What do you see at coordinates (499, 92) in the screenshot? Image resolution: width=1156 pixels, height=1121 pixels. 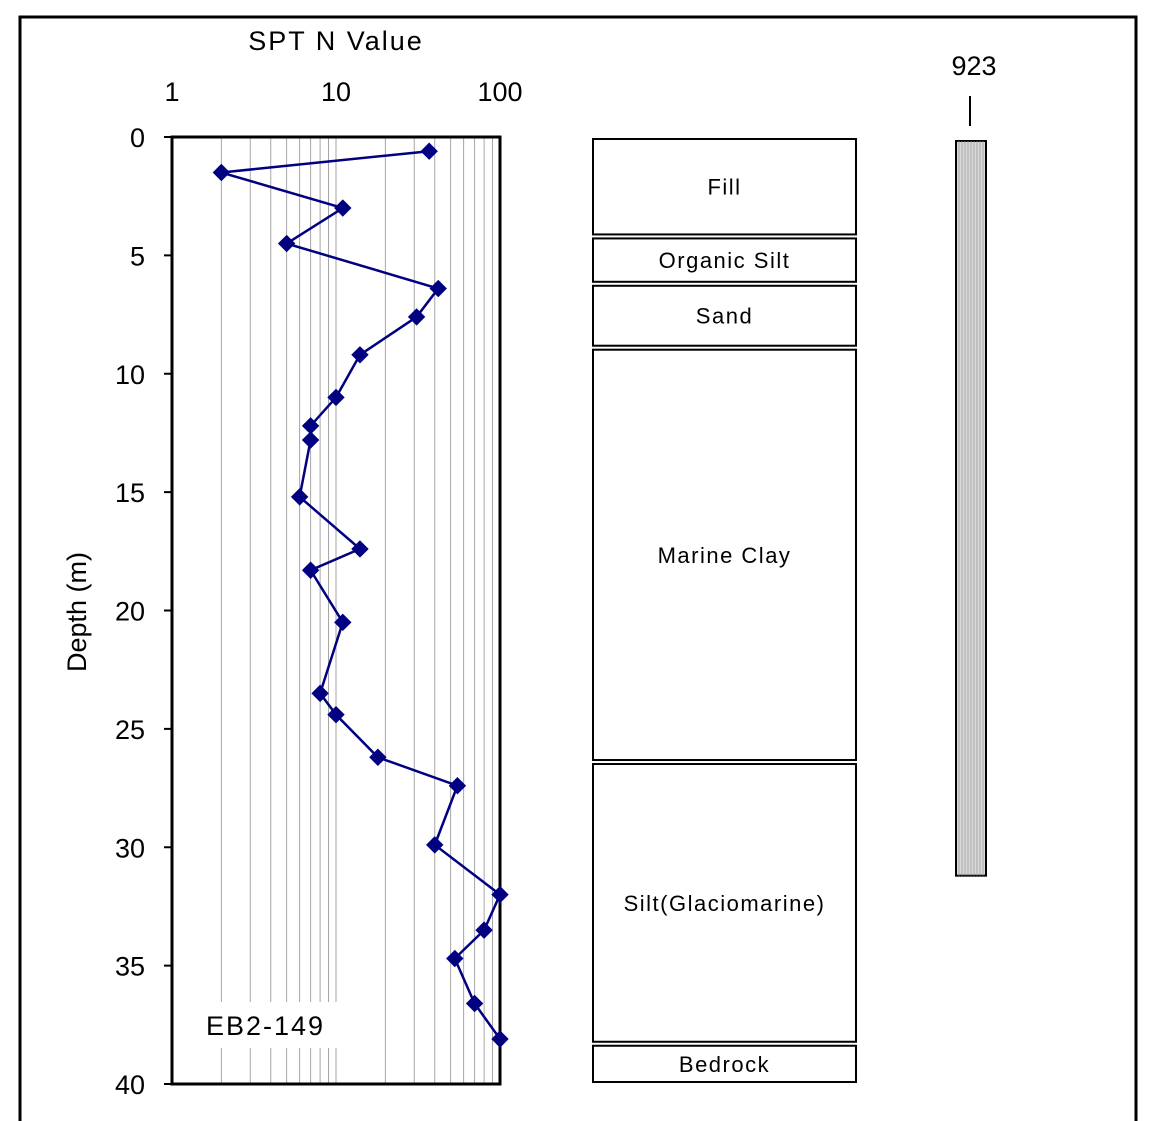 I see `x-tick-label: 100` at bounding box center [499, 92].